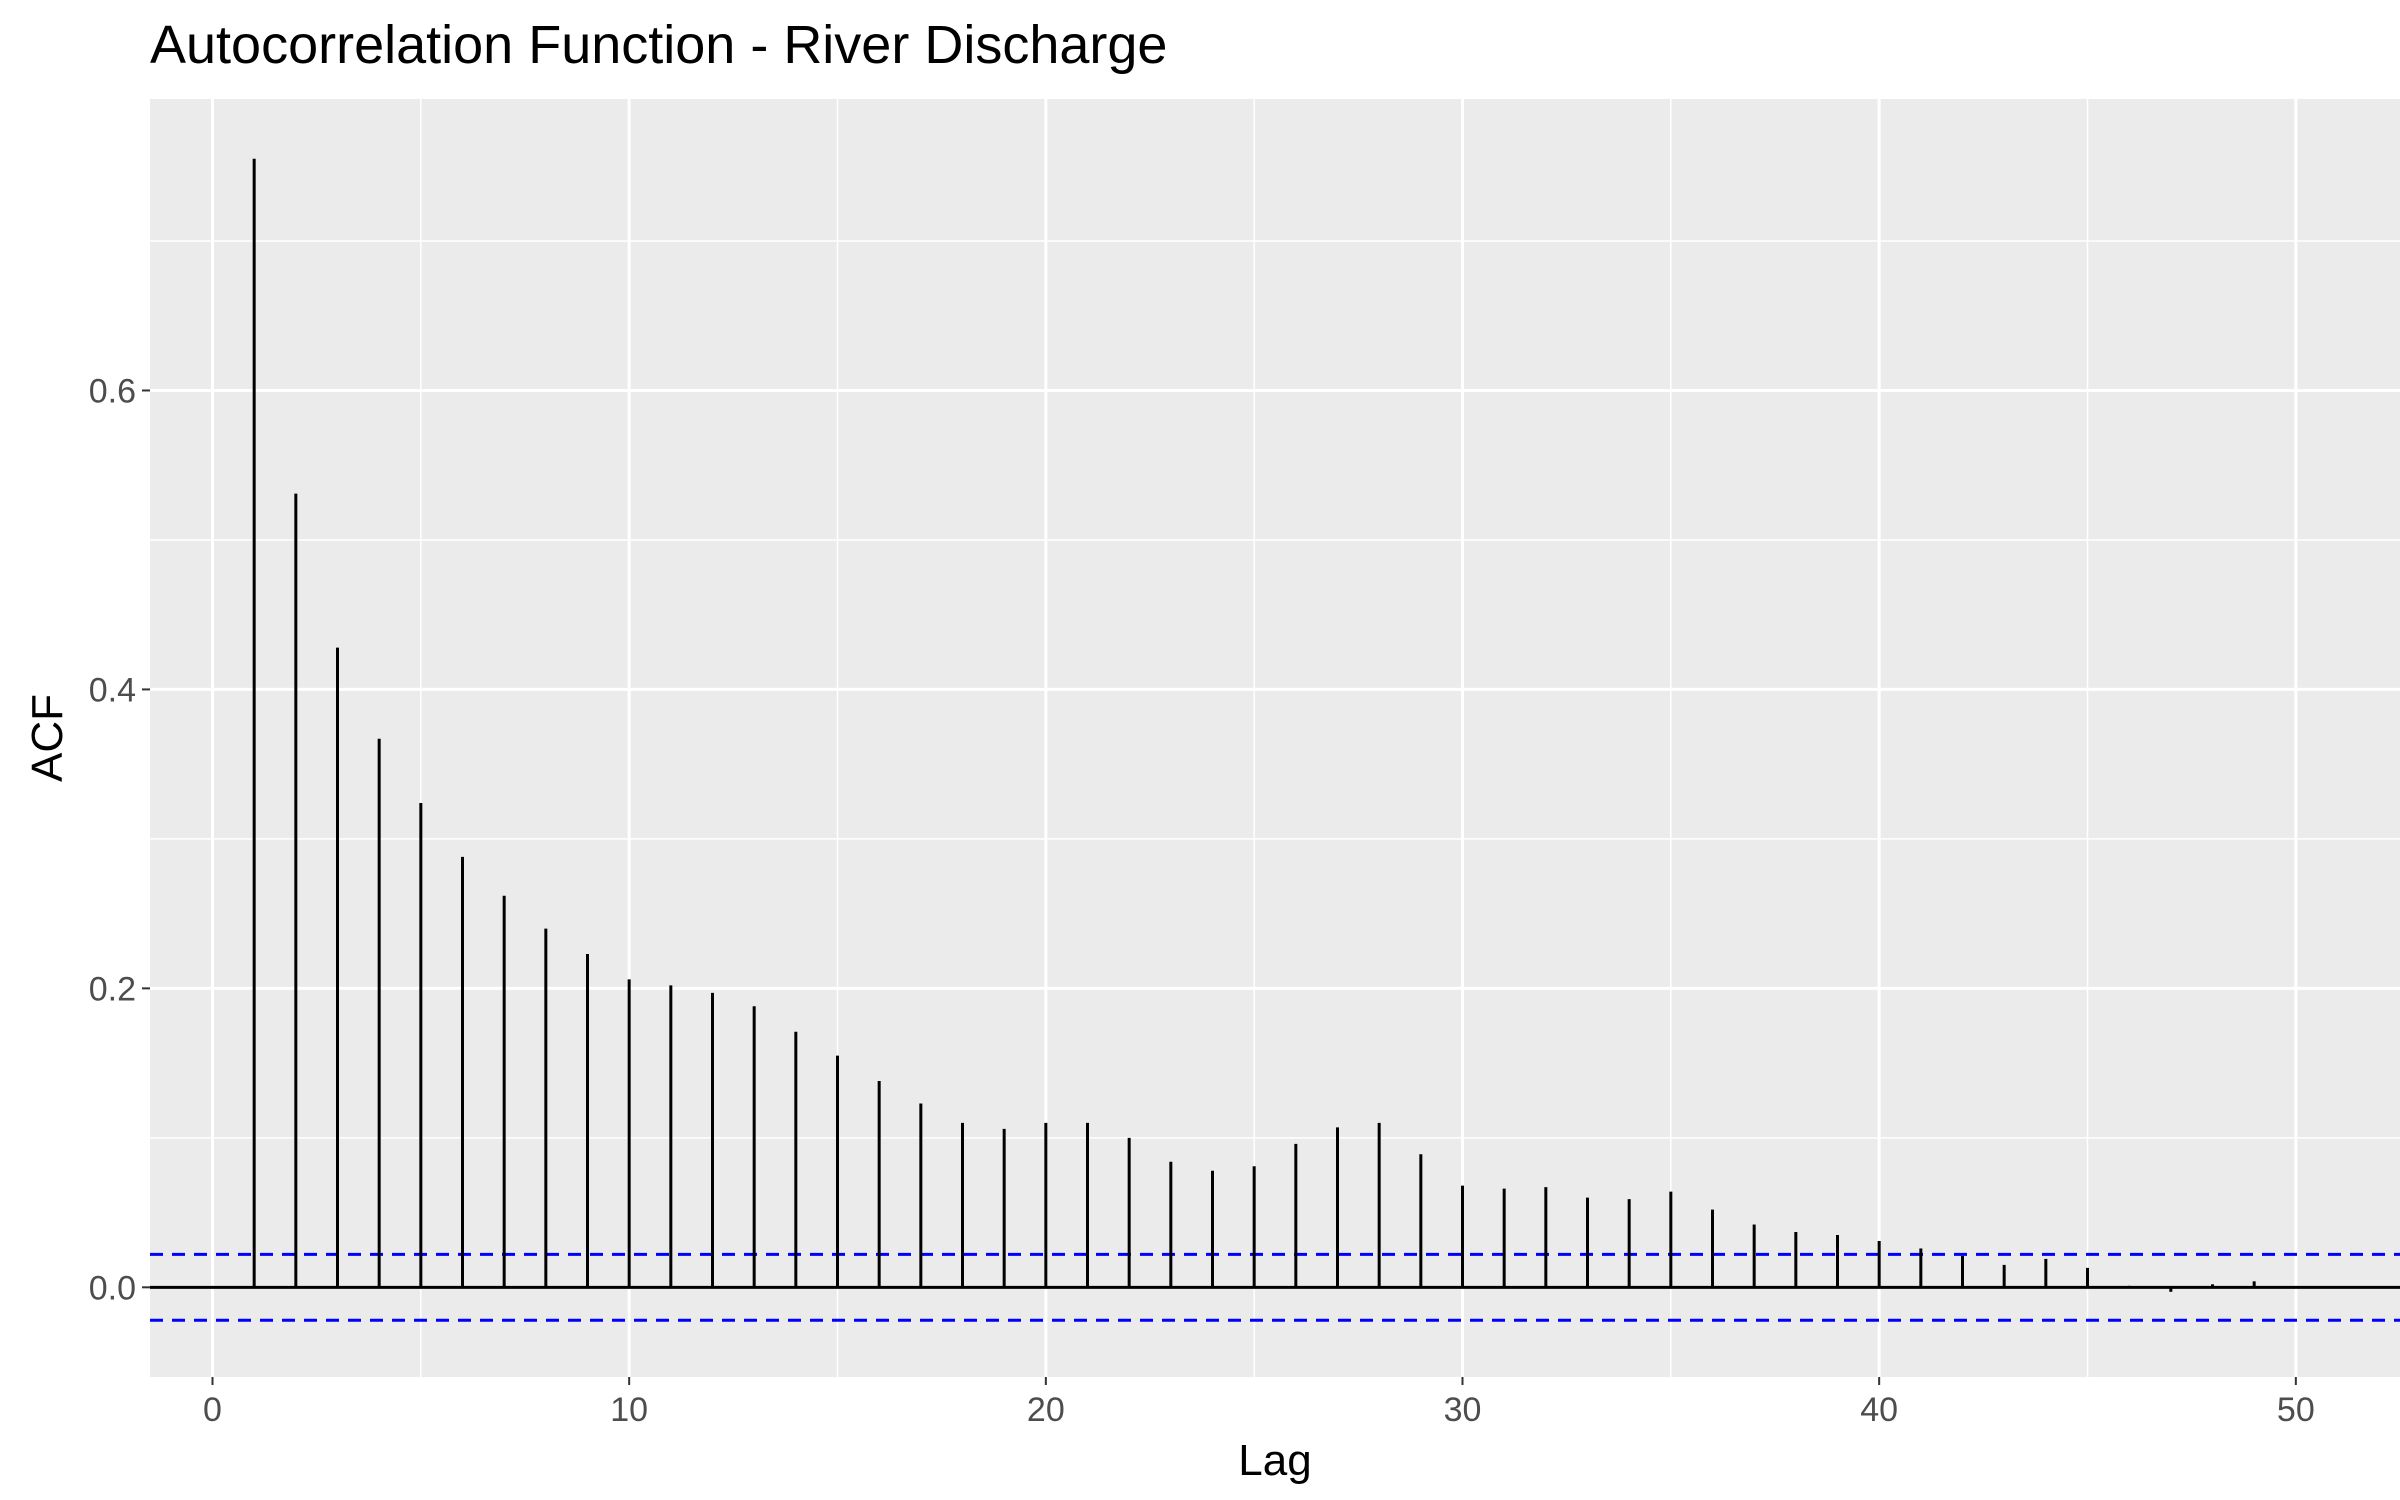 The height and width of the screenshot is (1500, 2400). What do you see at coordinates (112, 1288) in the screenshot?
I see `y-tick-label: 0.0` at bounding box center [112, 1288].